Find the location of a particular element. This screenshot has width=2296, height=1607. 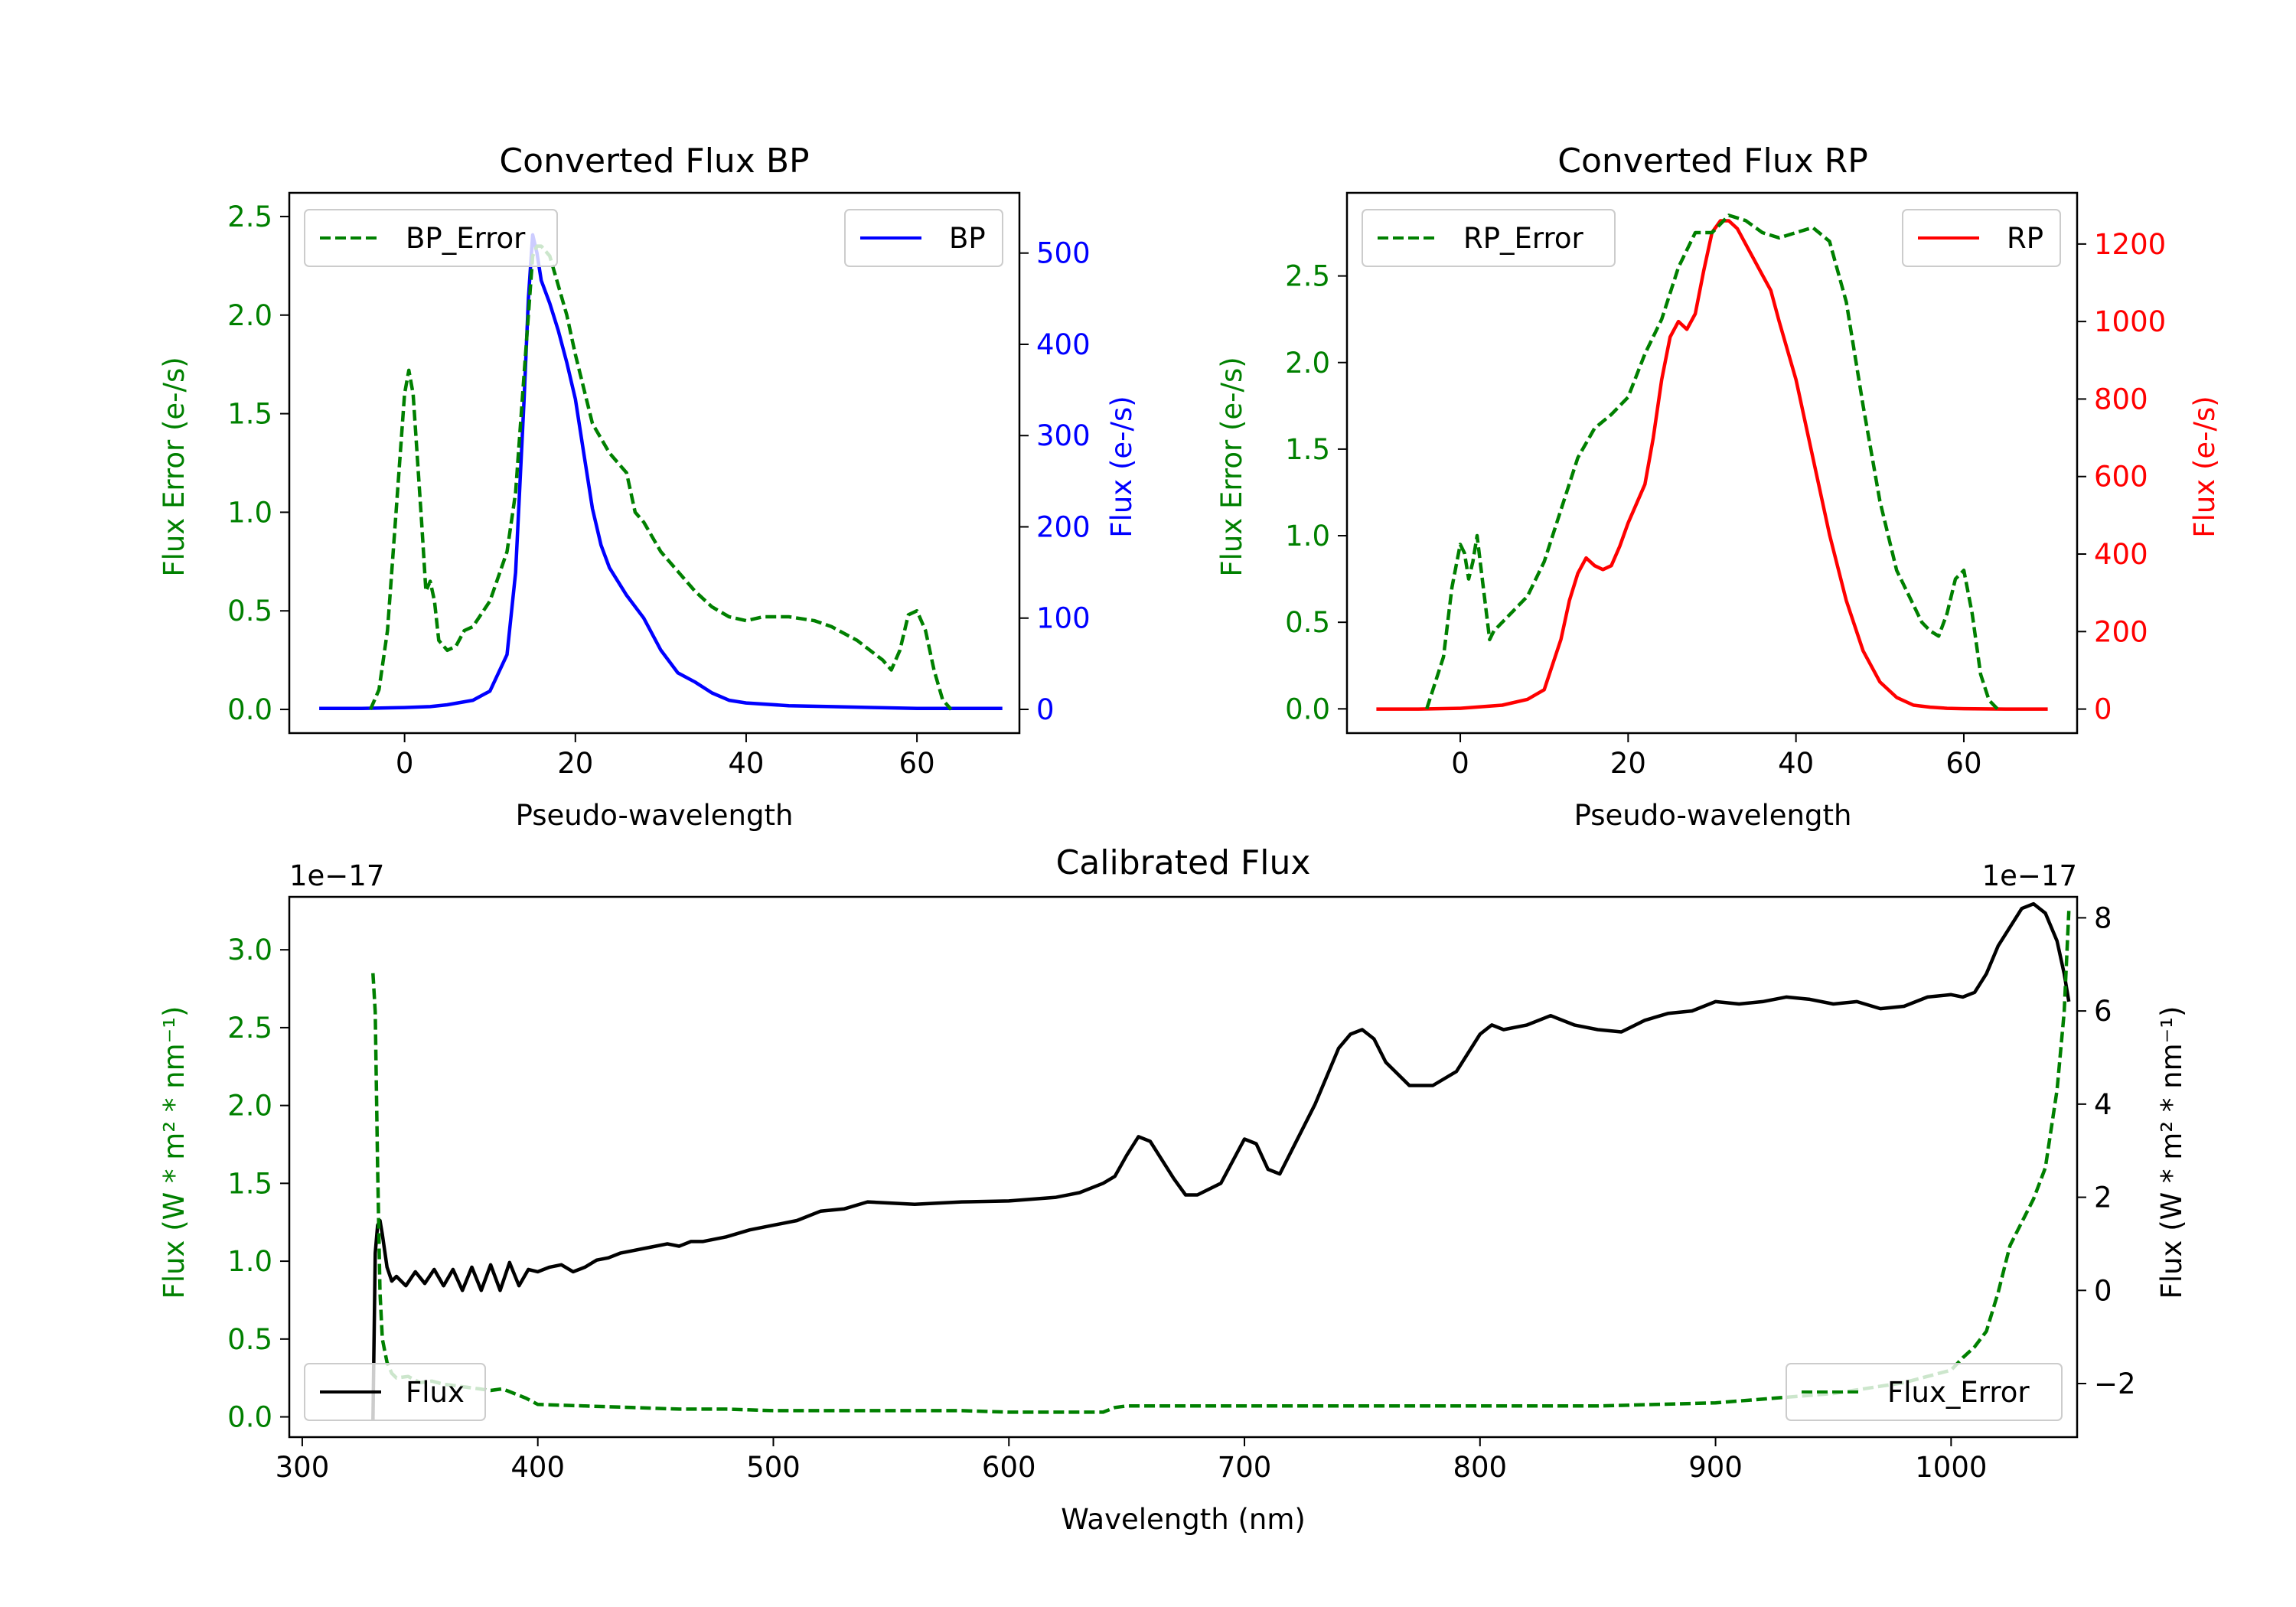

bp-axes-frame is located at coordinates (654, 463).